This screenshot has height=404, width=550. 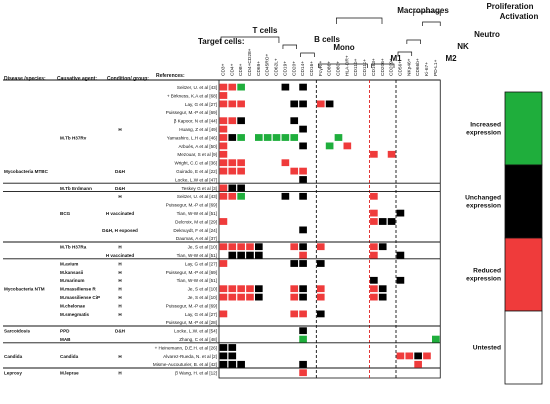 I want to click on row-agent: M.kansasii, so click(x=71, y=272).